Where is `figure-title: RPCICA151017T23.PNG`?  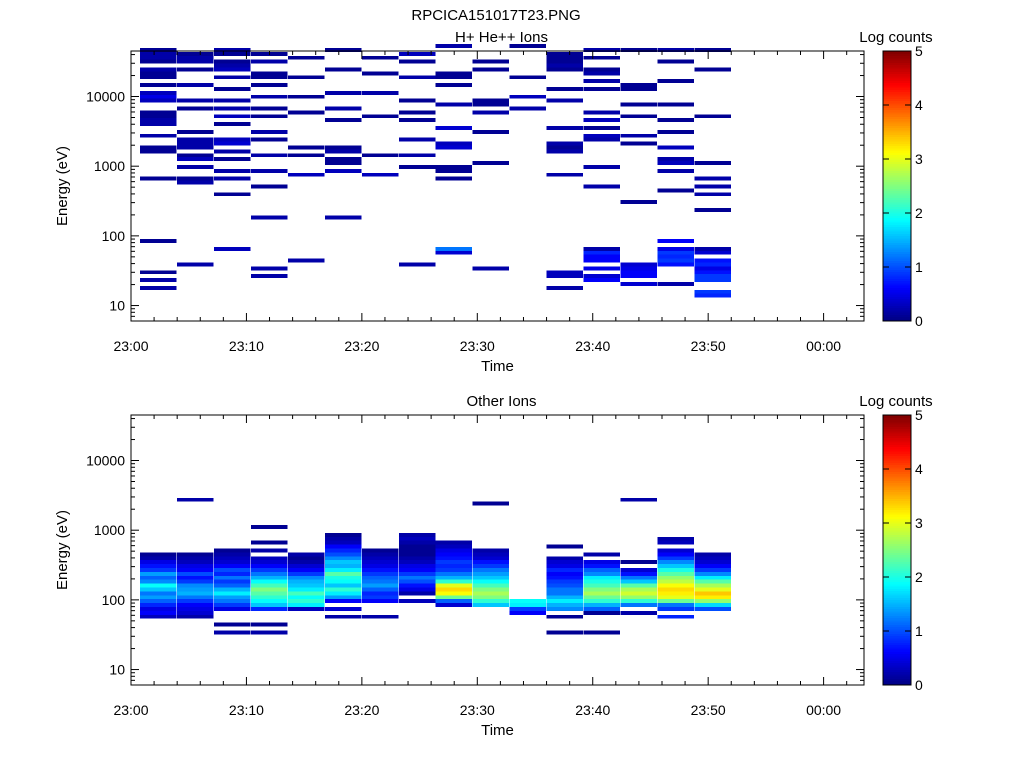
figure-title: RPCICA151017T23.PNG is located at coordinates (495, 15).